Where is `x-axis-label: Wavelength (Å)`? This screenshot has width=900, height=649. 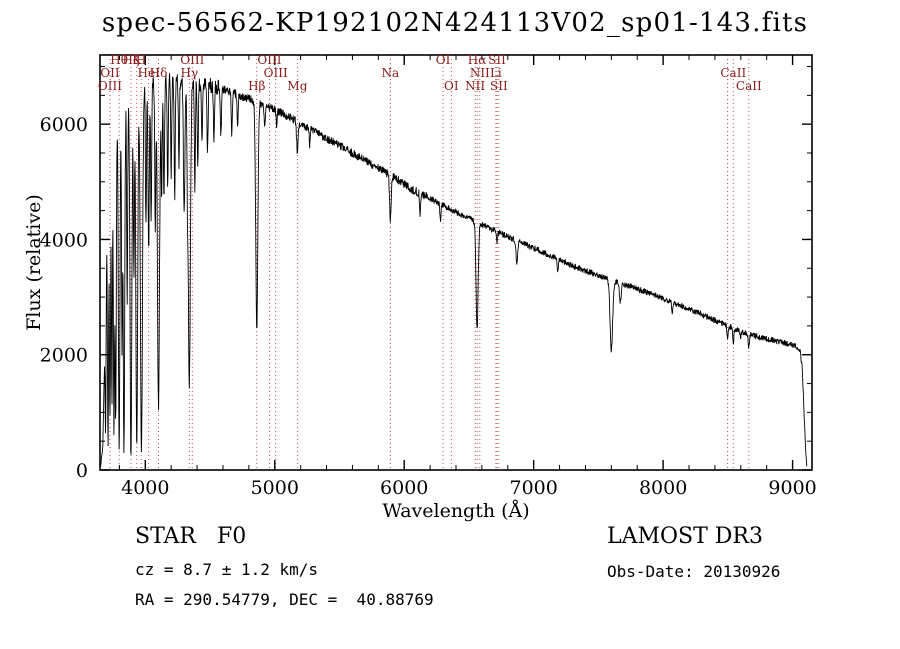 x-axis-label: Wavelength (Å) is located at coordinates (455, 511).